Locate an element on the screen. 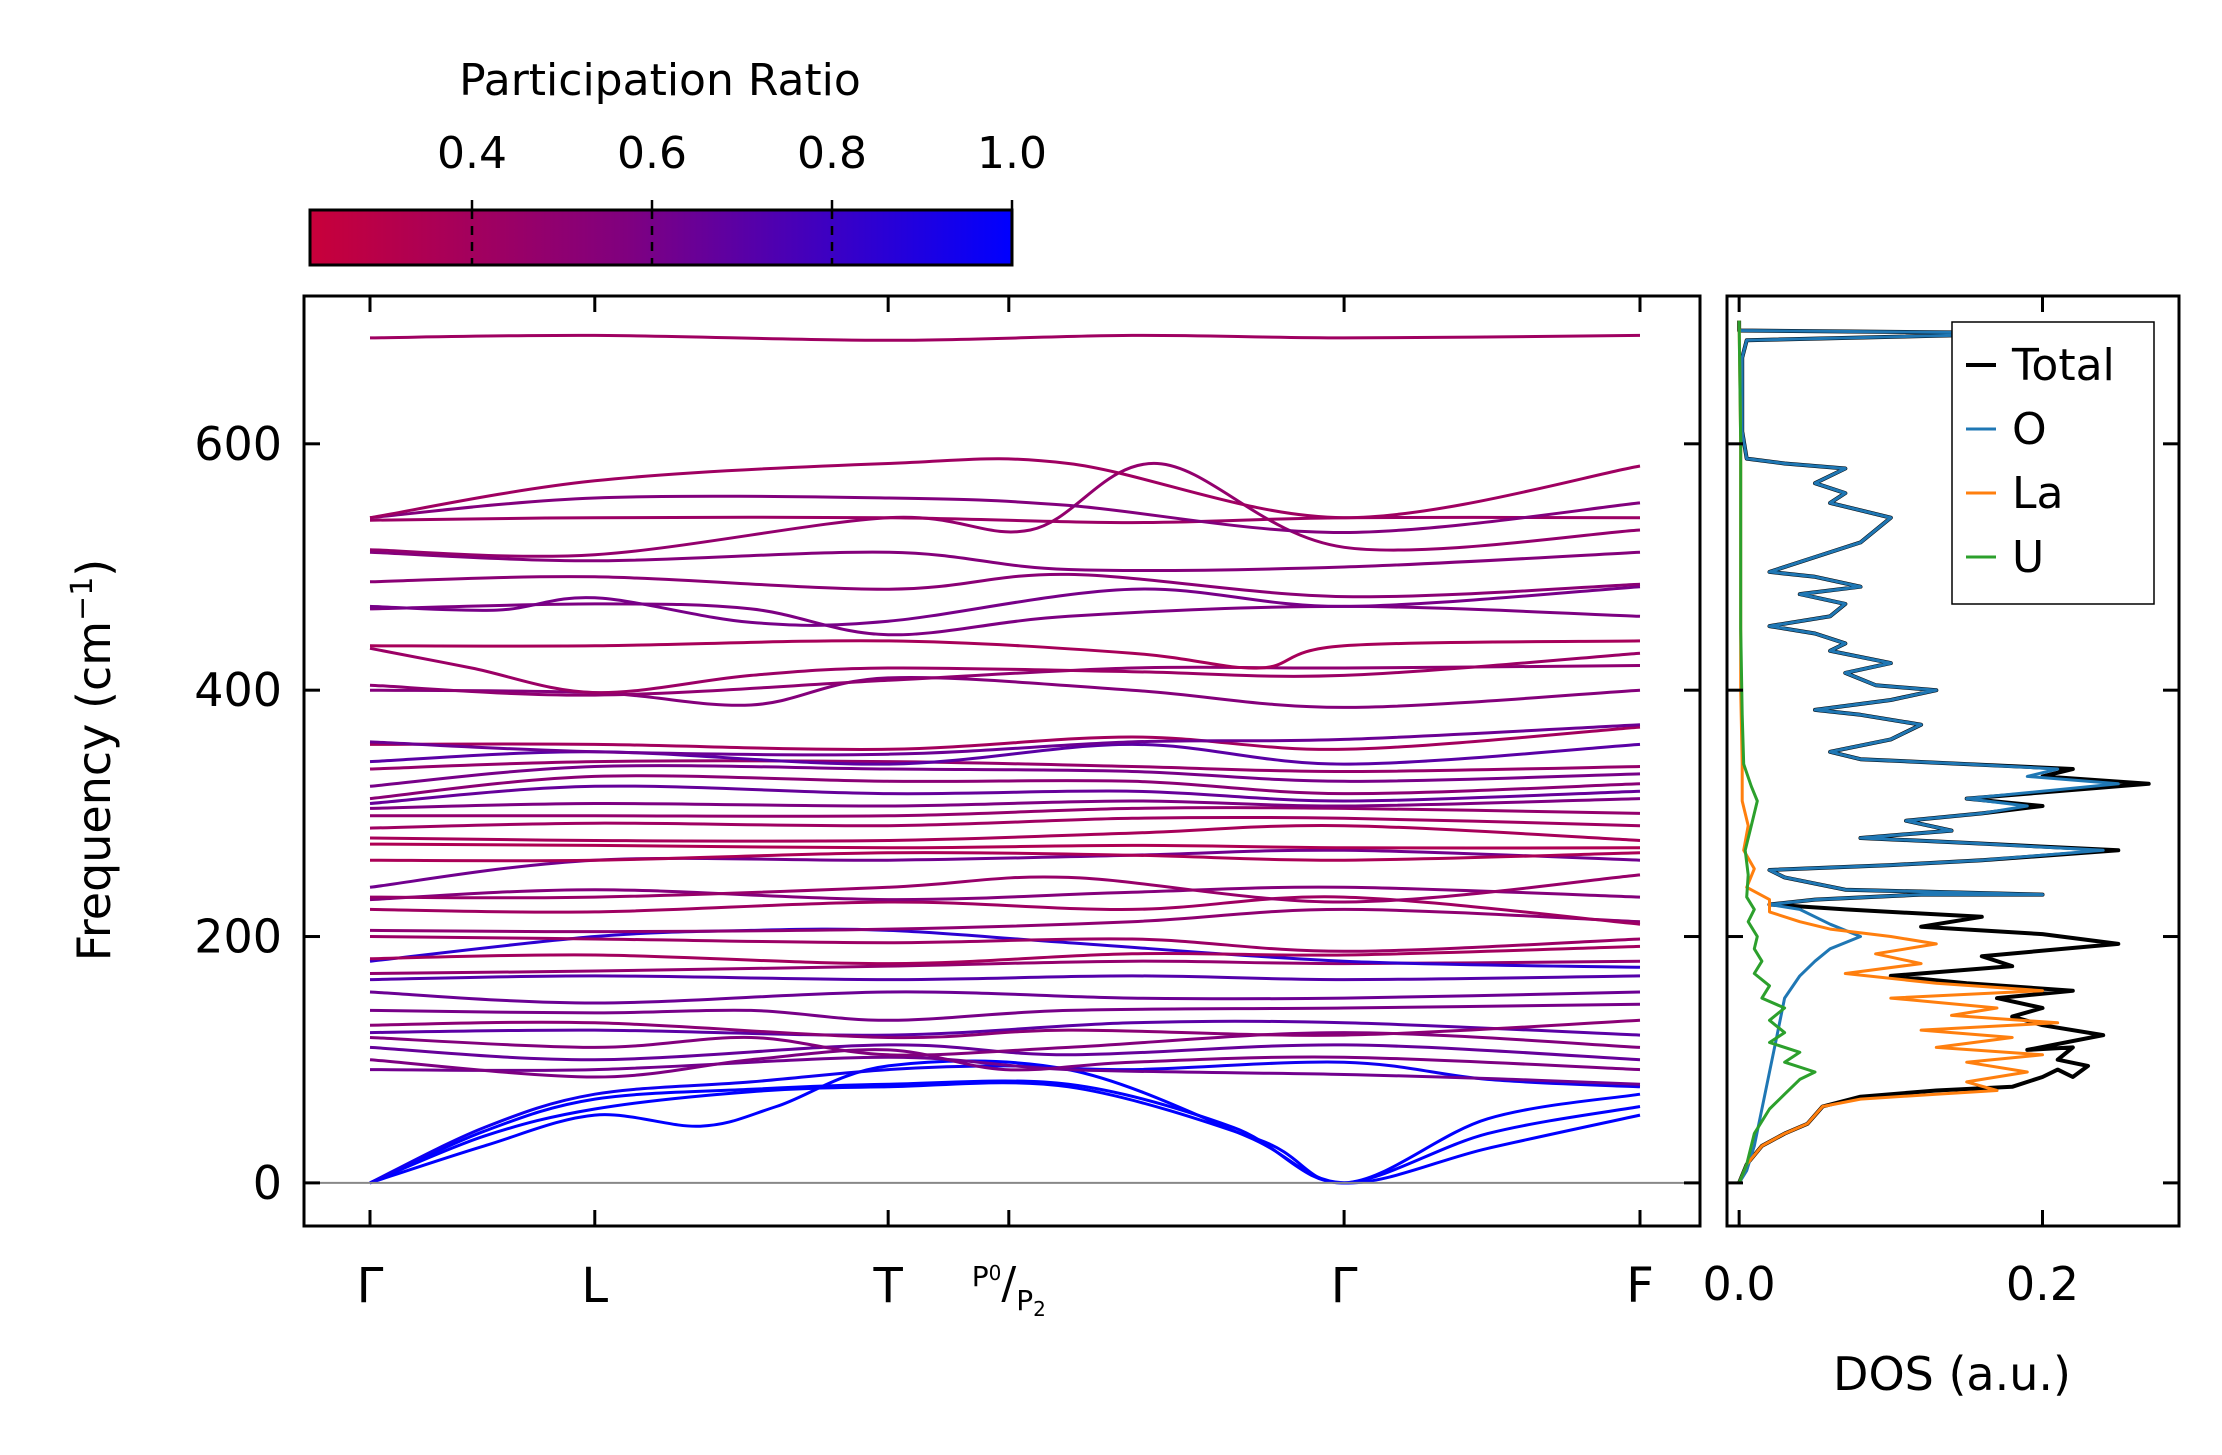 Image resolution: width=2222 pixels, height=1455 pixels. colorbar-title: Participation Ratio is located at coordinates (660, 80).